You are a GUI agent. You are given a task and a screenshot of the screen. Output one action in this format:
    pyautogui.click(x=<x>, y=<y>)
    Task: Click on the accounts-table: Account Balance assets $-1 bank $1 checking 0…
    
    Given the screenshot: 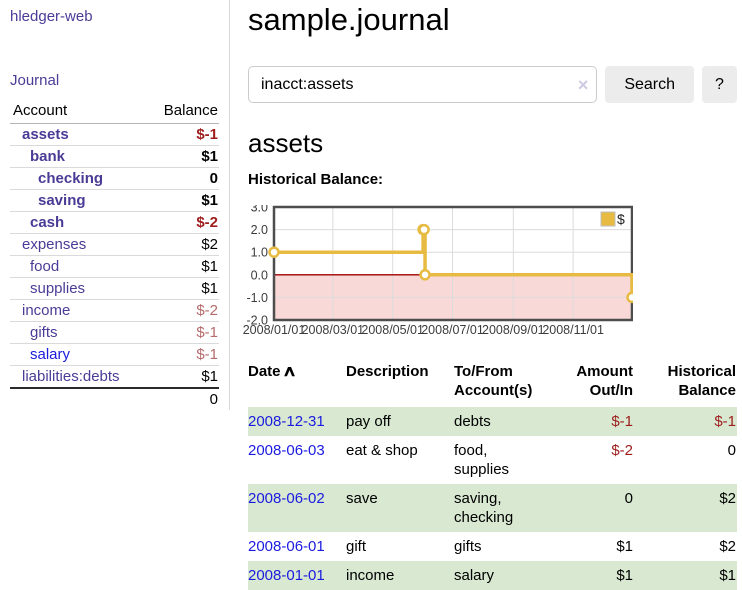 What is the action you would take?
    pyautogui.click(x=114, y=255)
    